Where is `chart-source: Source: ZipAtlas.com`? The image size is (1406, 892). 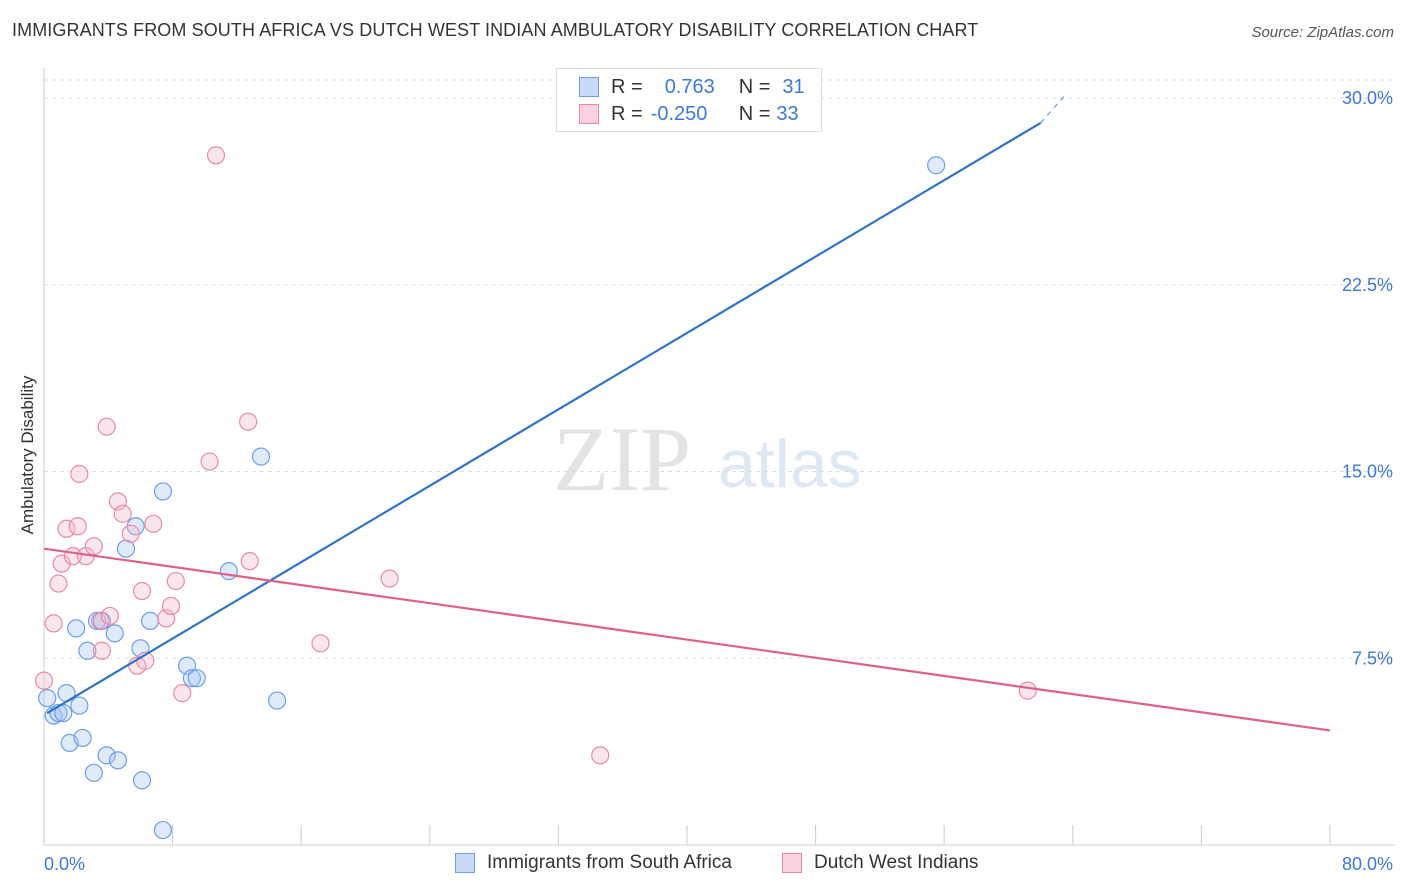
chart-source: Source: ZipAtlas.com is located at coordinates (1322, 32).